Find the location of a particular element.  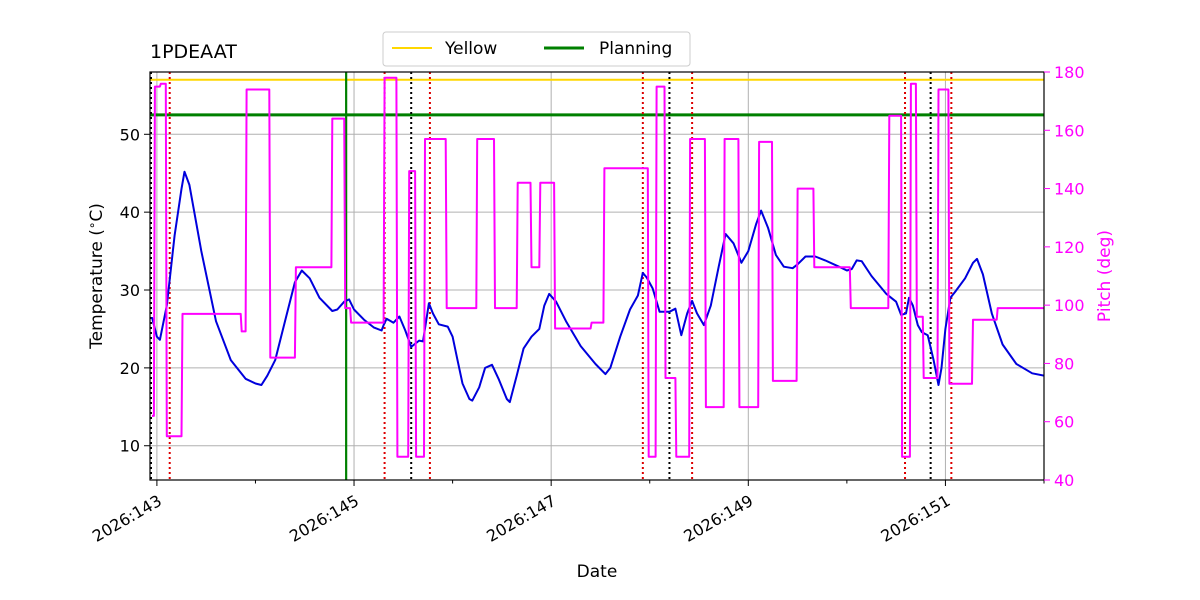

legend: Yellow Planning is located at coordinates (536, 49).